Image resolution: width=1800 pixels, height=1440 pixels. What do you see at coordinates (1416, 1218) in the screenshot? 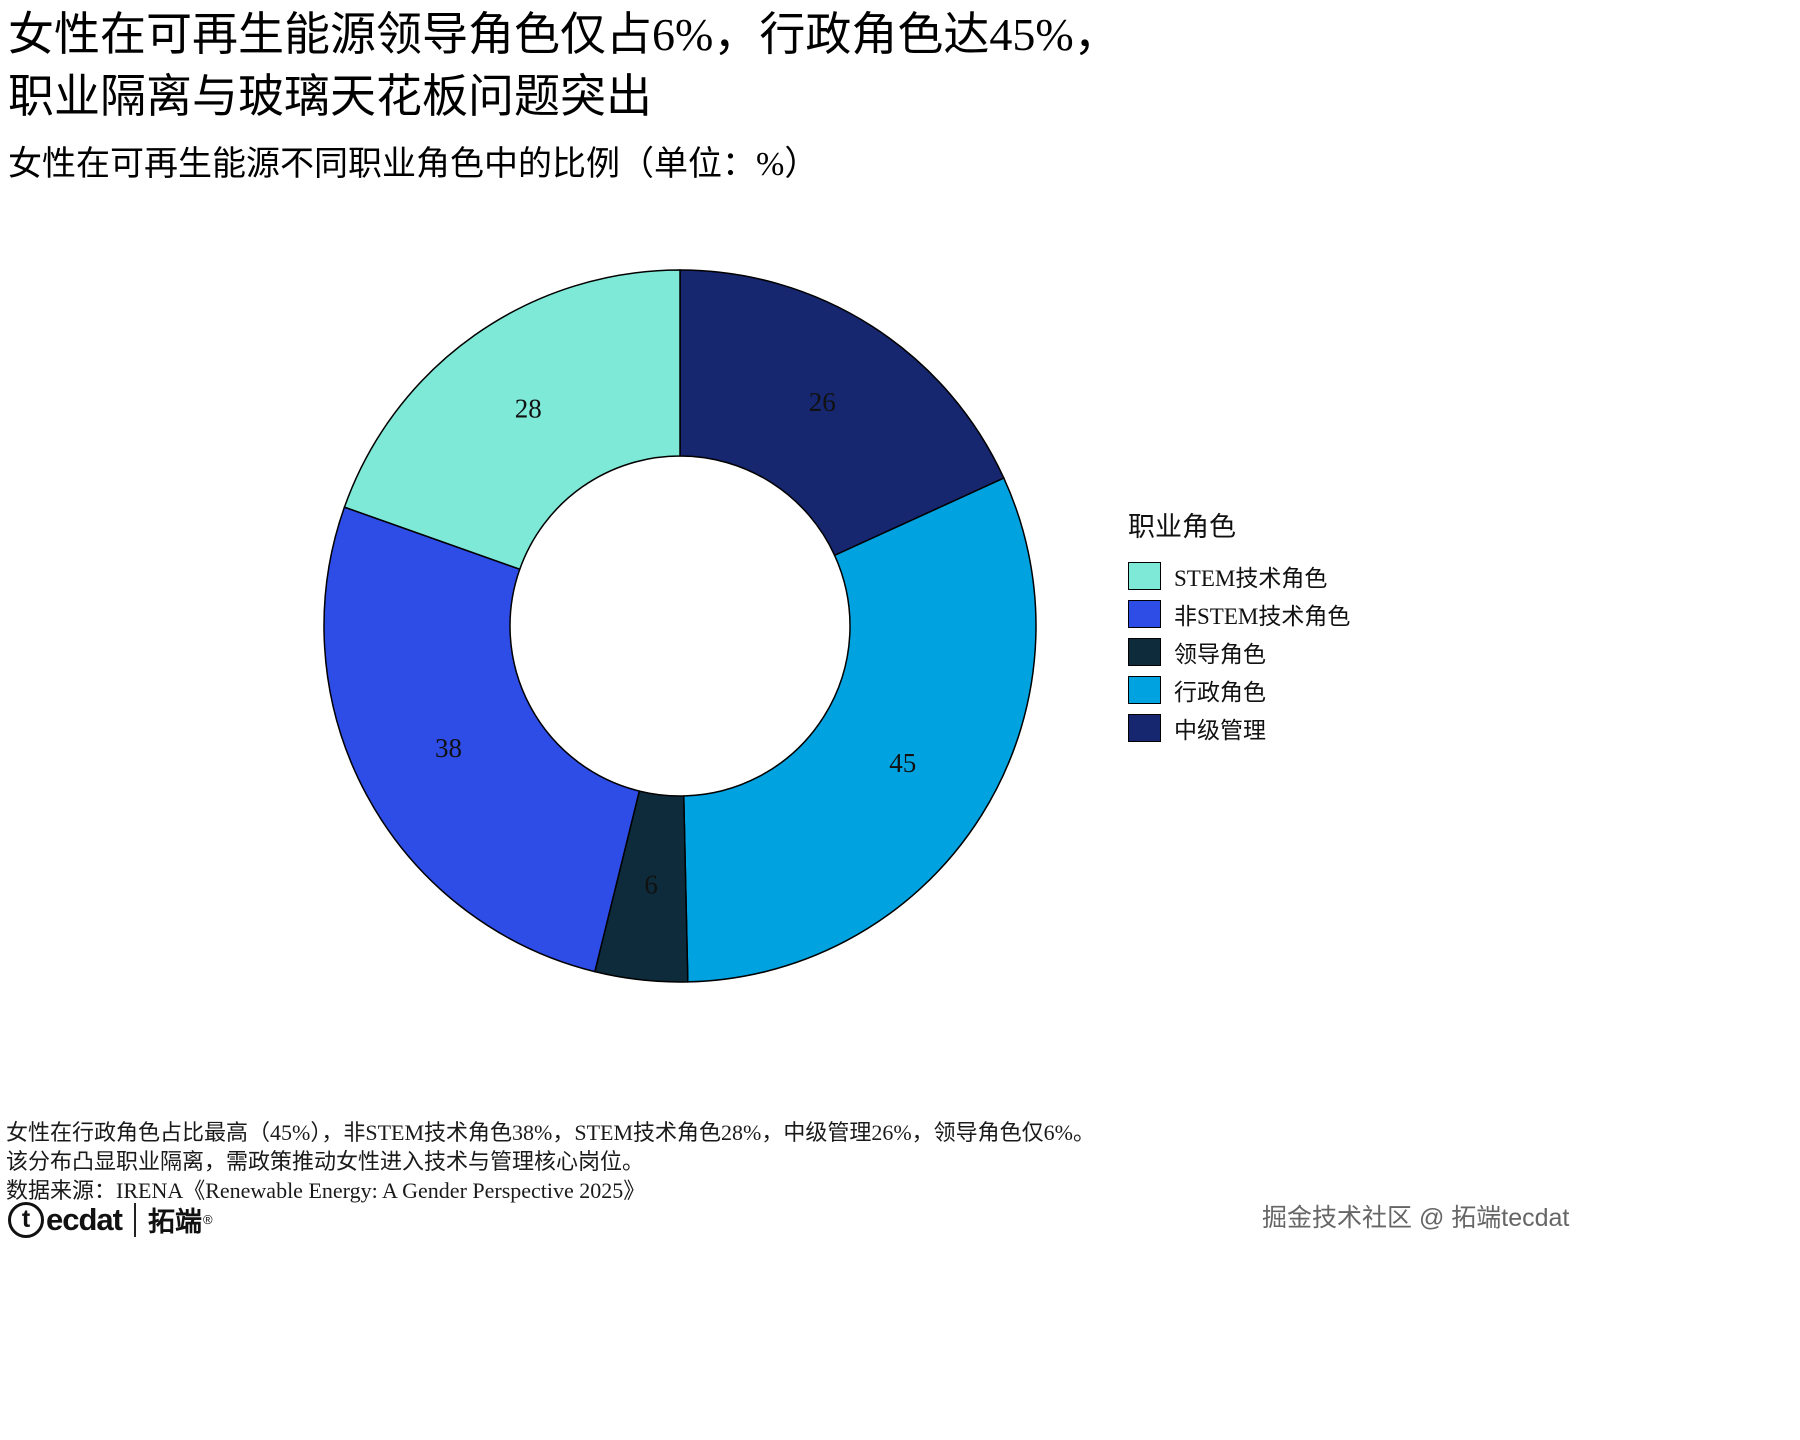
I see `watermark: 掘金技术社区 @ 拓端tecdat` at bounding box center [1416, 1218].